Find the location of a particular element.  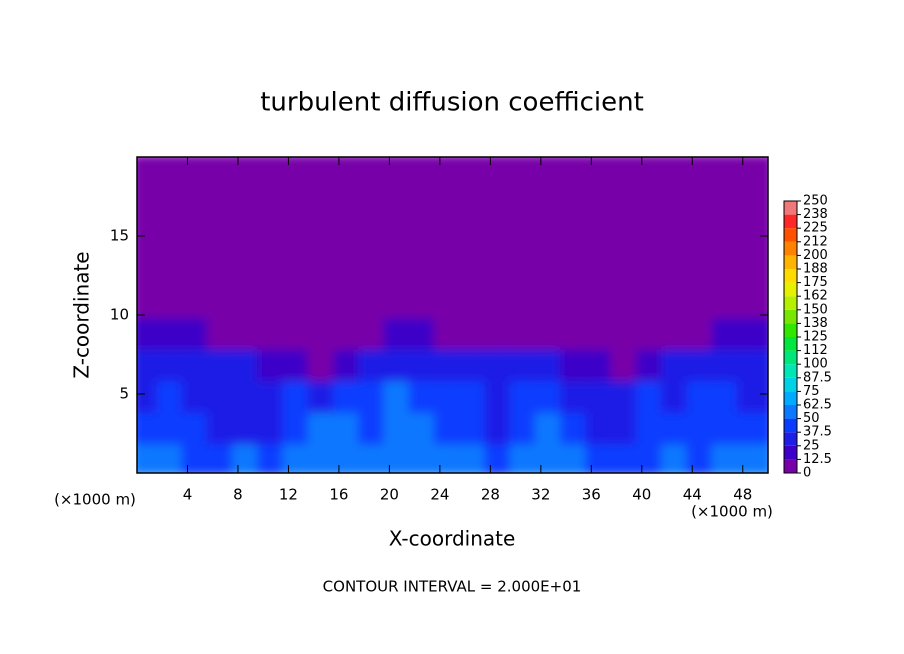

colorbar-label: 62.5 is located at coordinates (817, 405).